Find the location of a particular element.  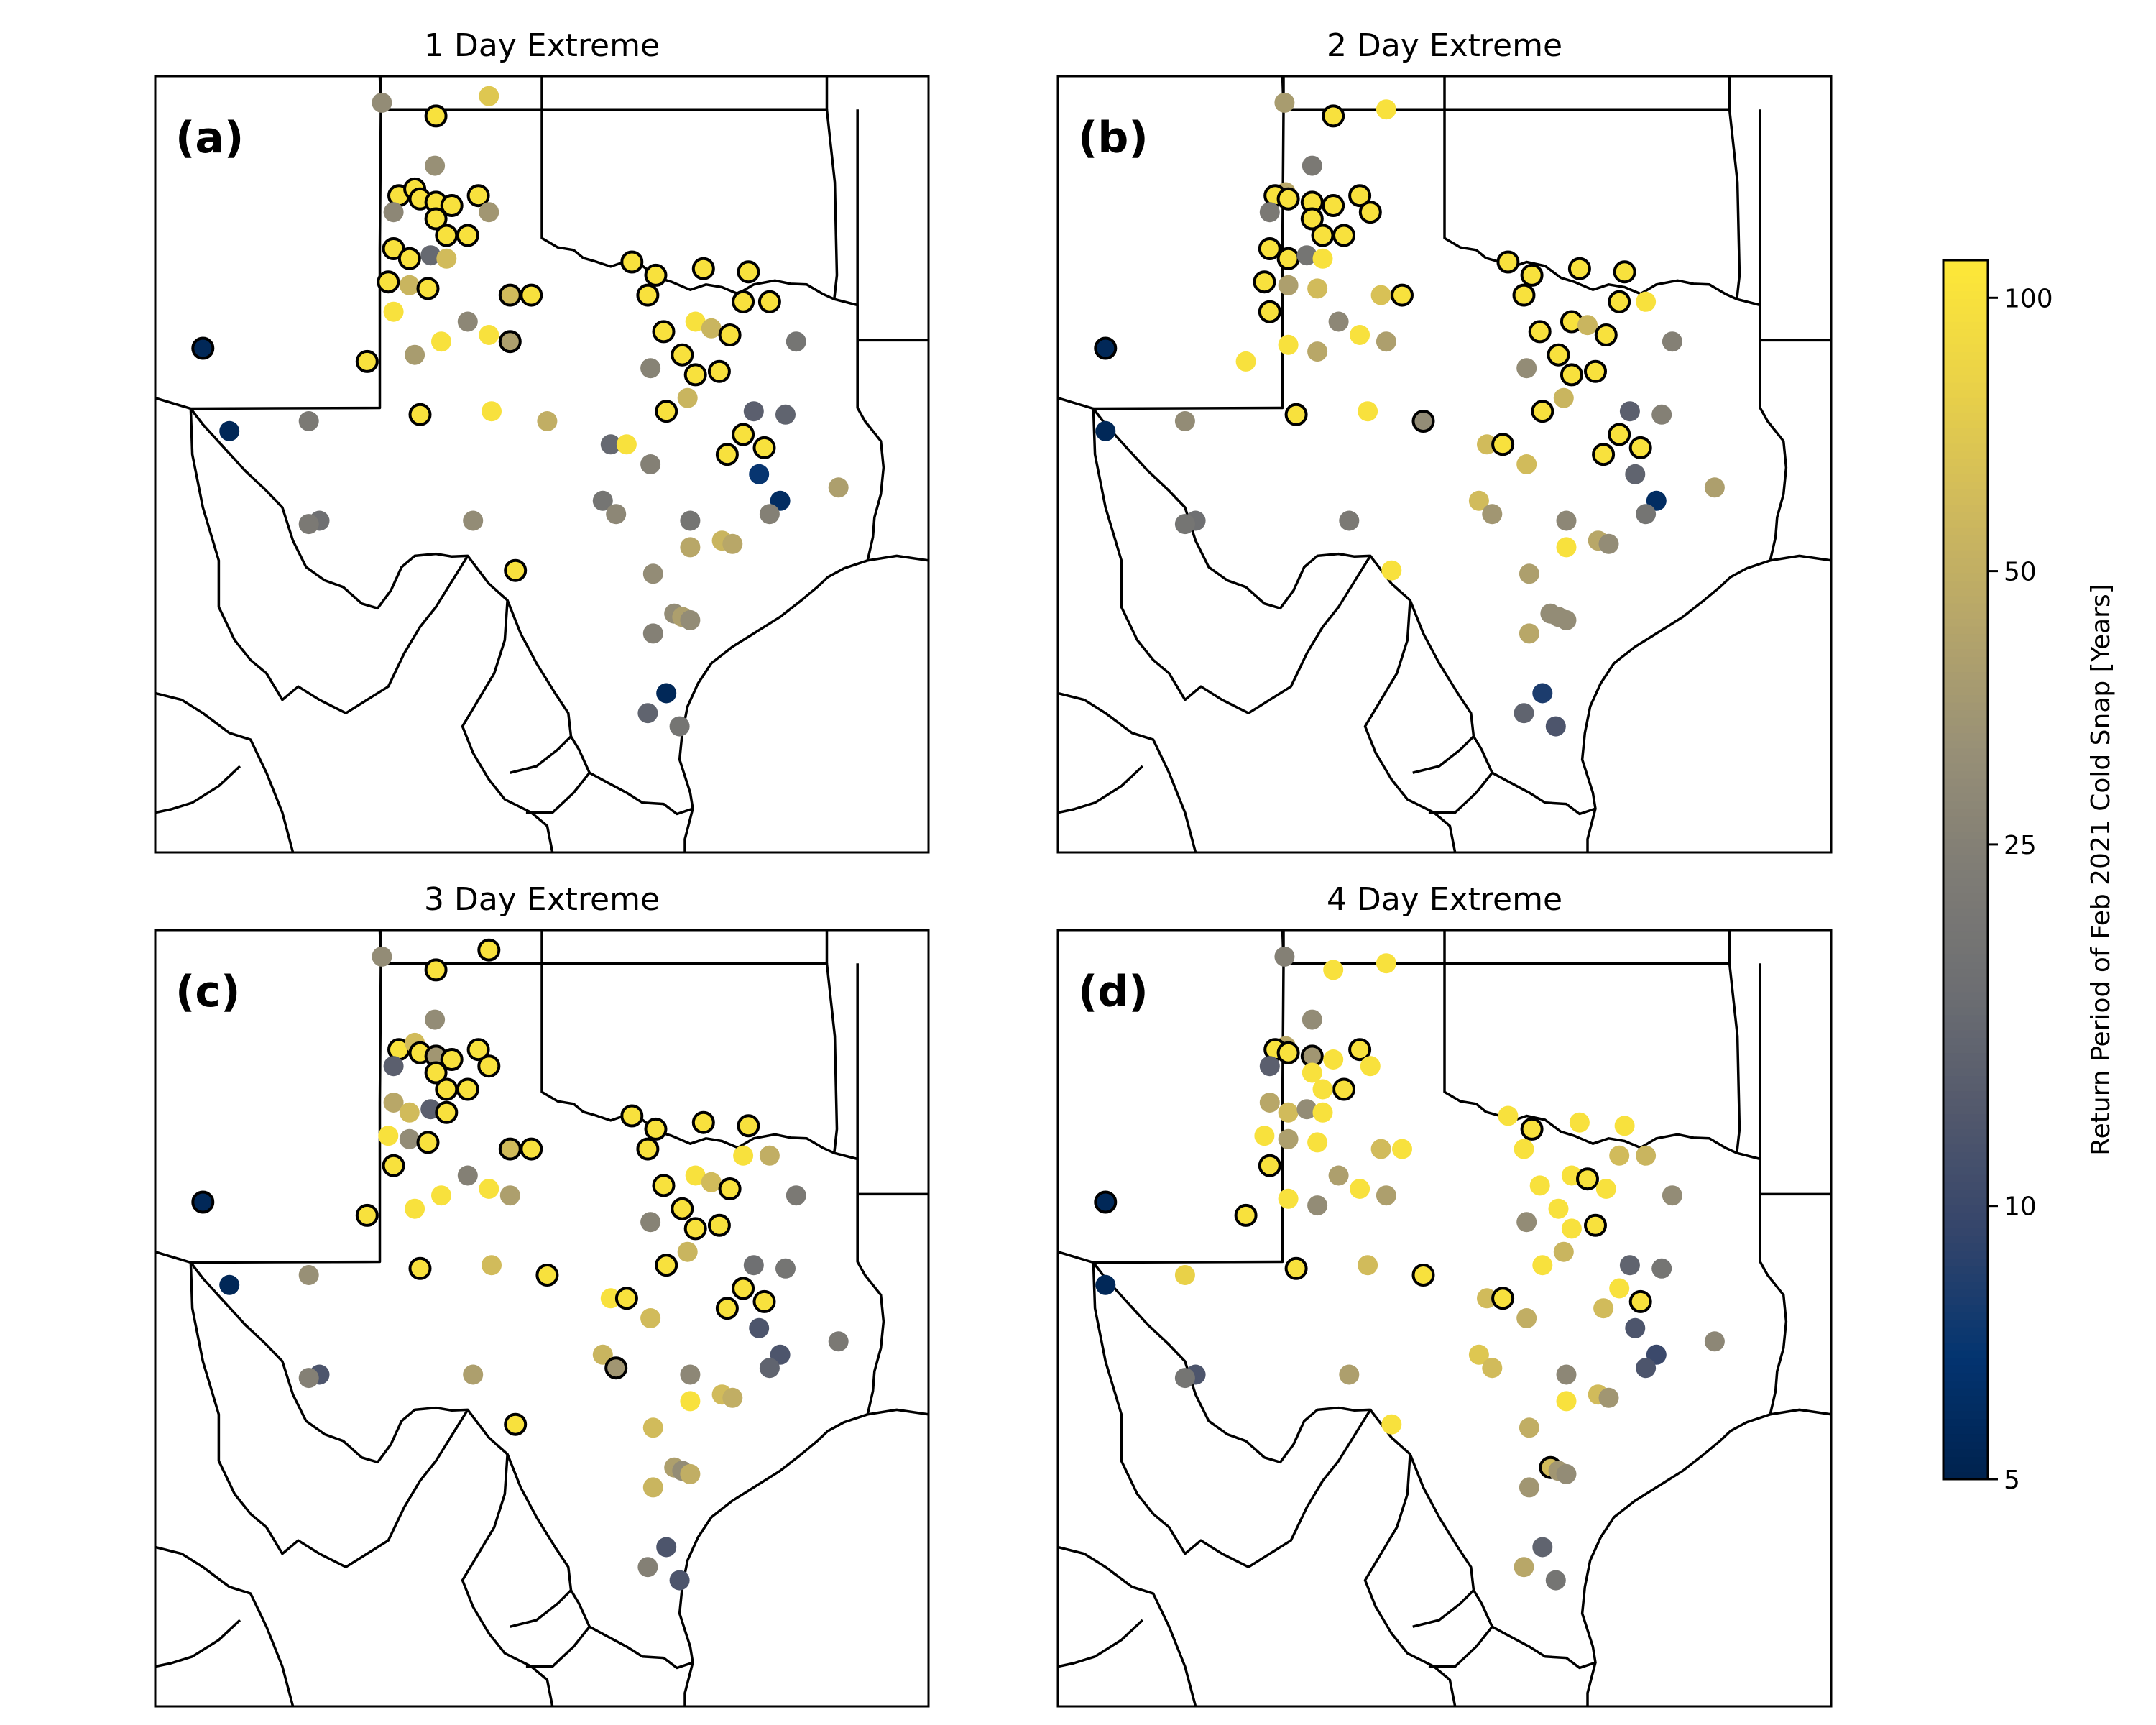

colorbar-tick-label: 25 is located at coordinates (2020, 845).